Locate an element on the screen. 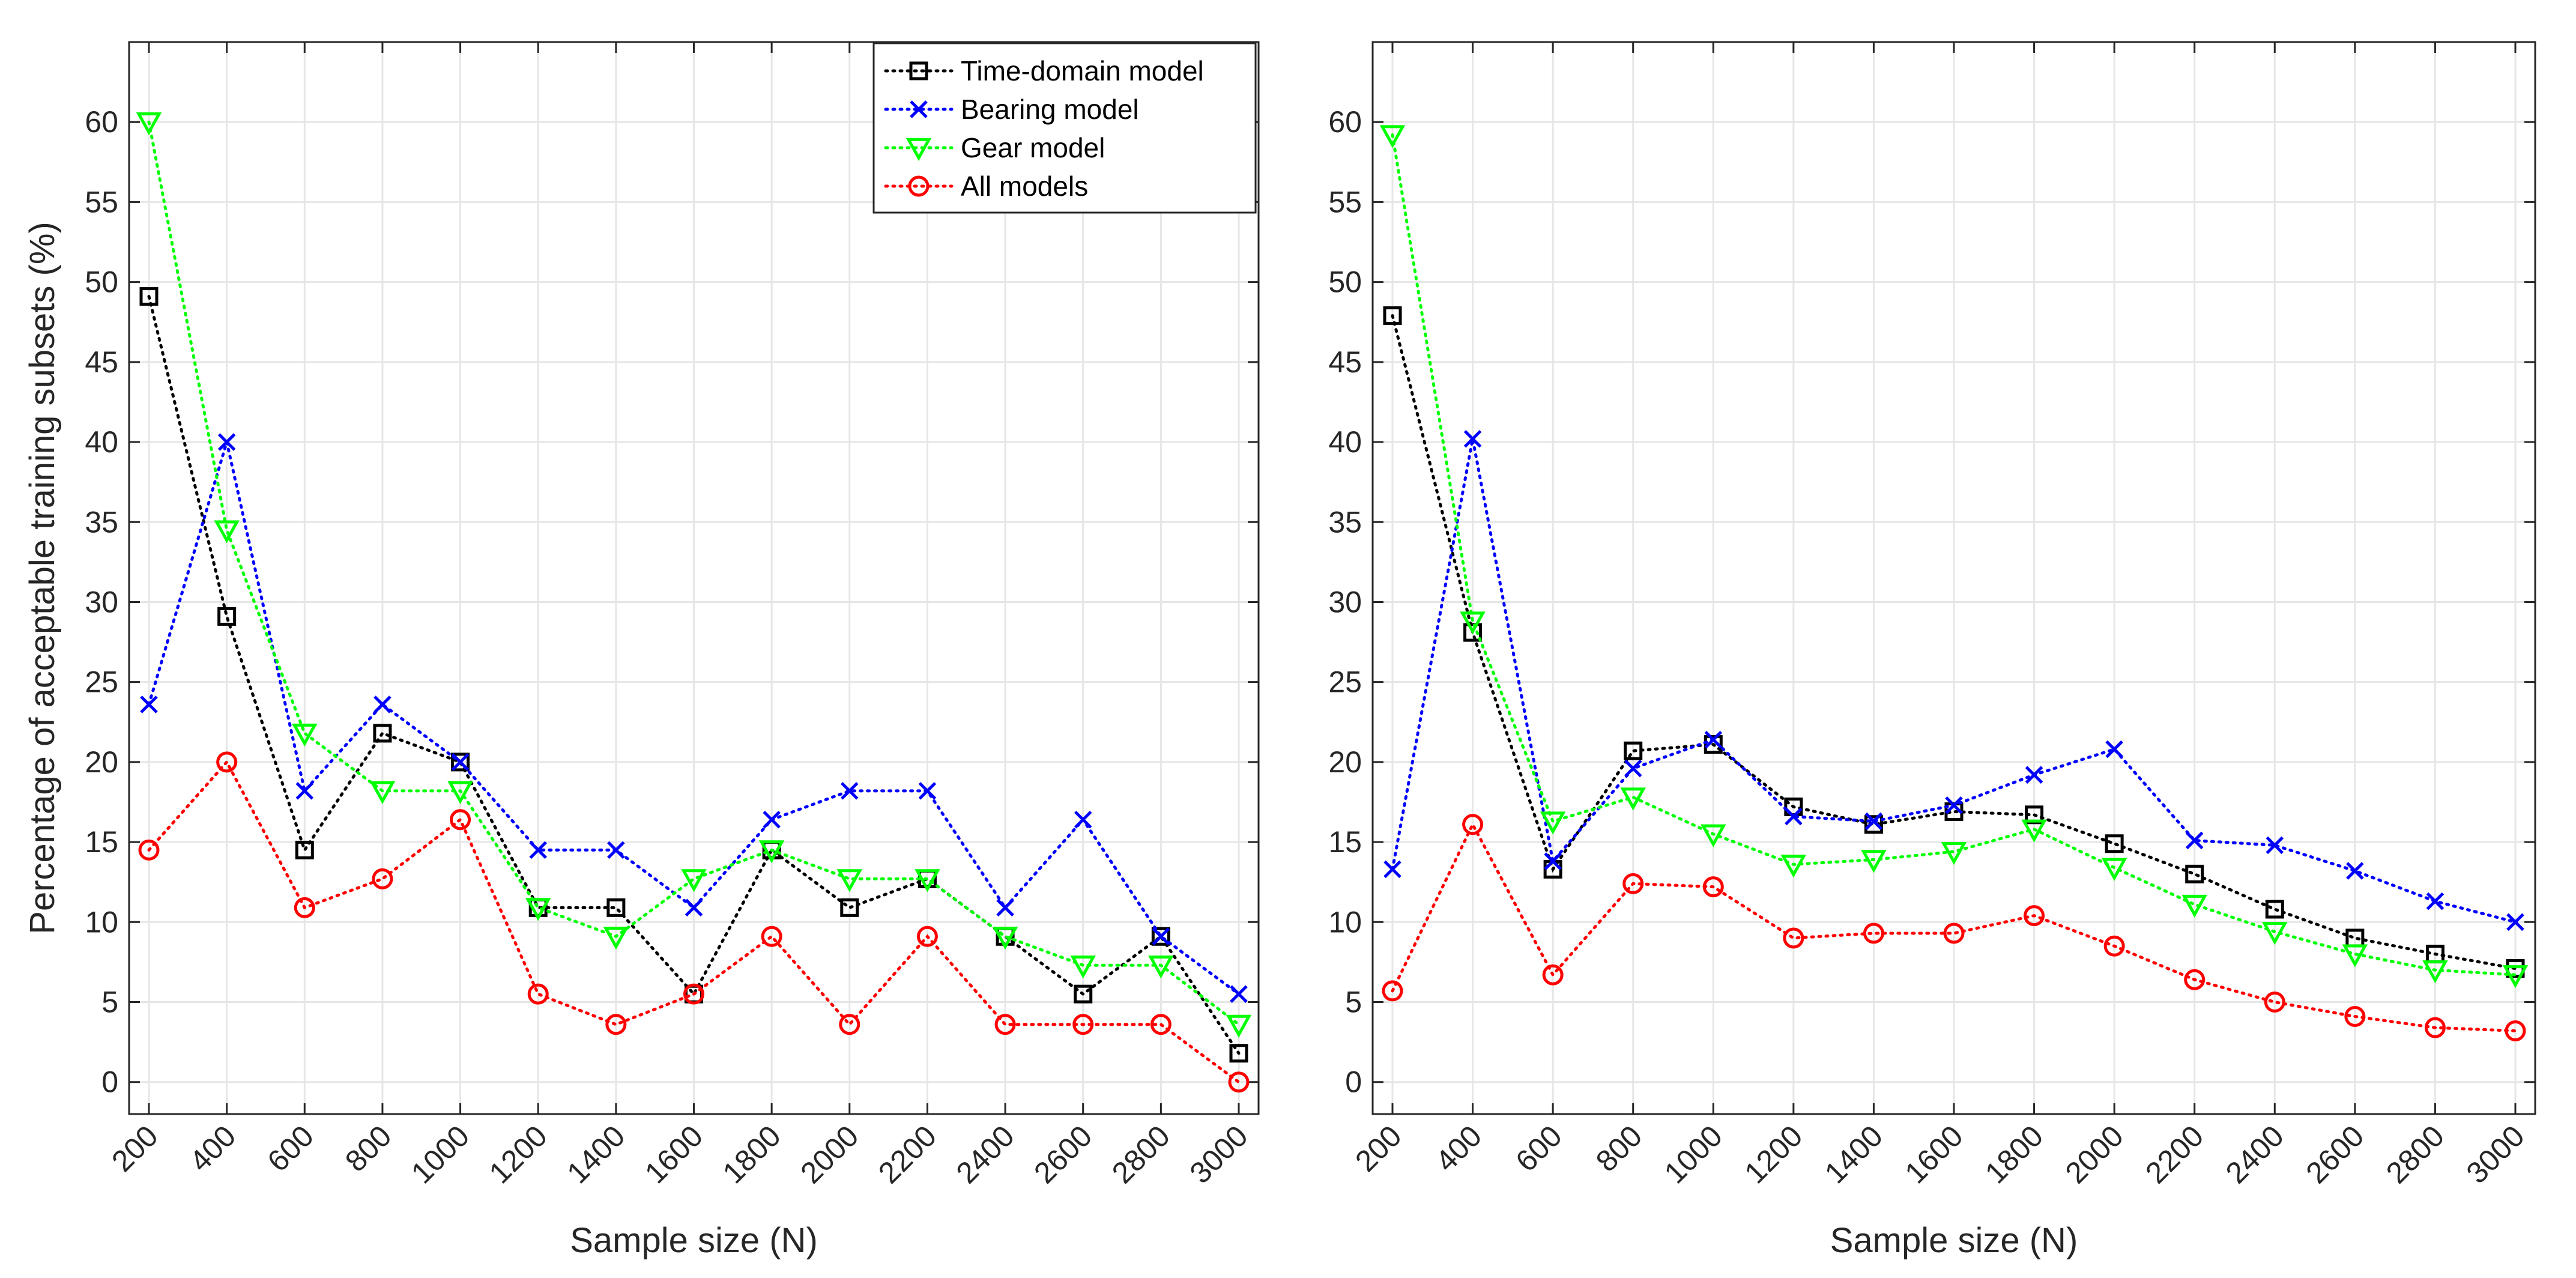  y-tick-label: 25 is located at coordinates (1345, 682).